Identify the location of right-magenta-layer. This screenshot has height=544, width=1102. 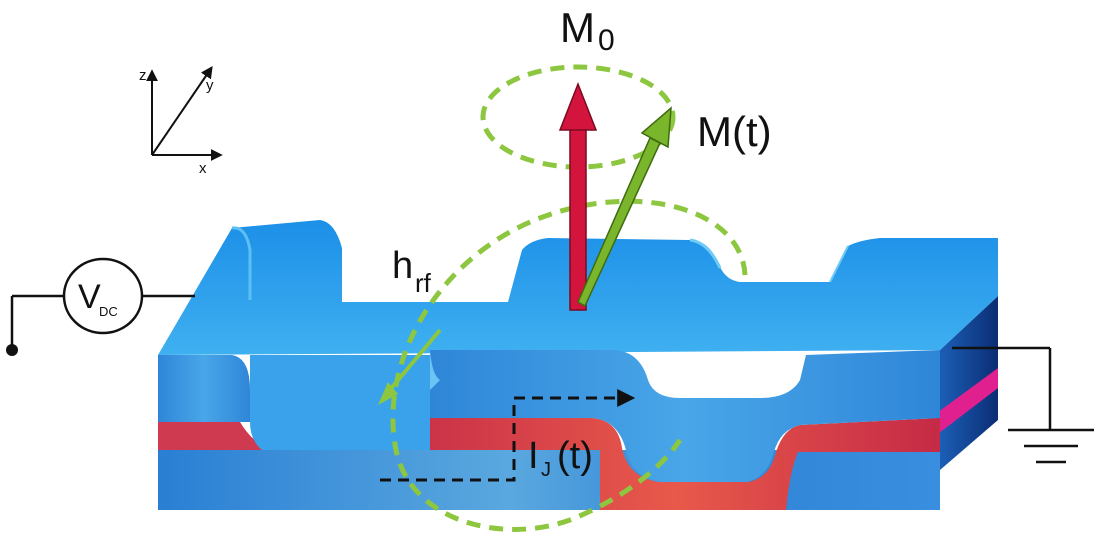
(964, 404).